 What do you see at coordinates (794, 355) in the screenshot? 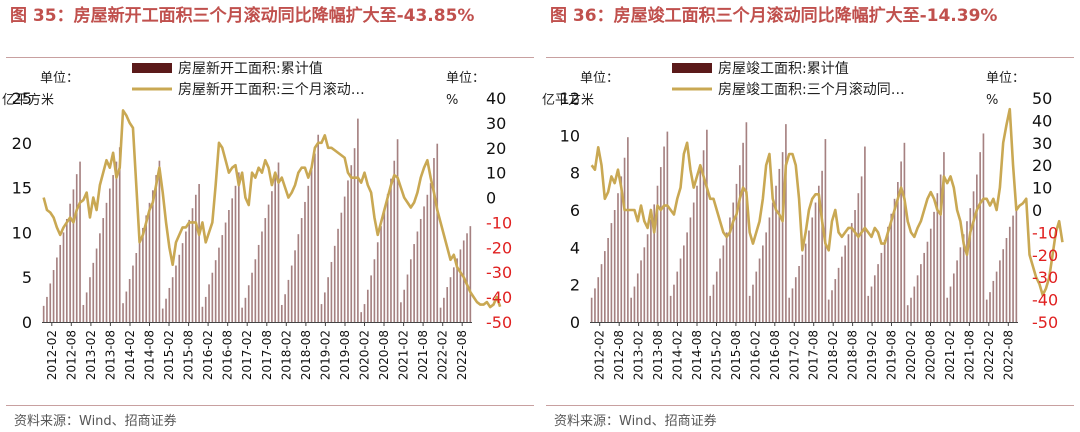
I see `x-tick-label: 2017-02` at bounding box center [794, 355].